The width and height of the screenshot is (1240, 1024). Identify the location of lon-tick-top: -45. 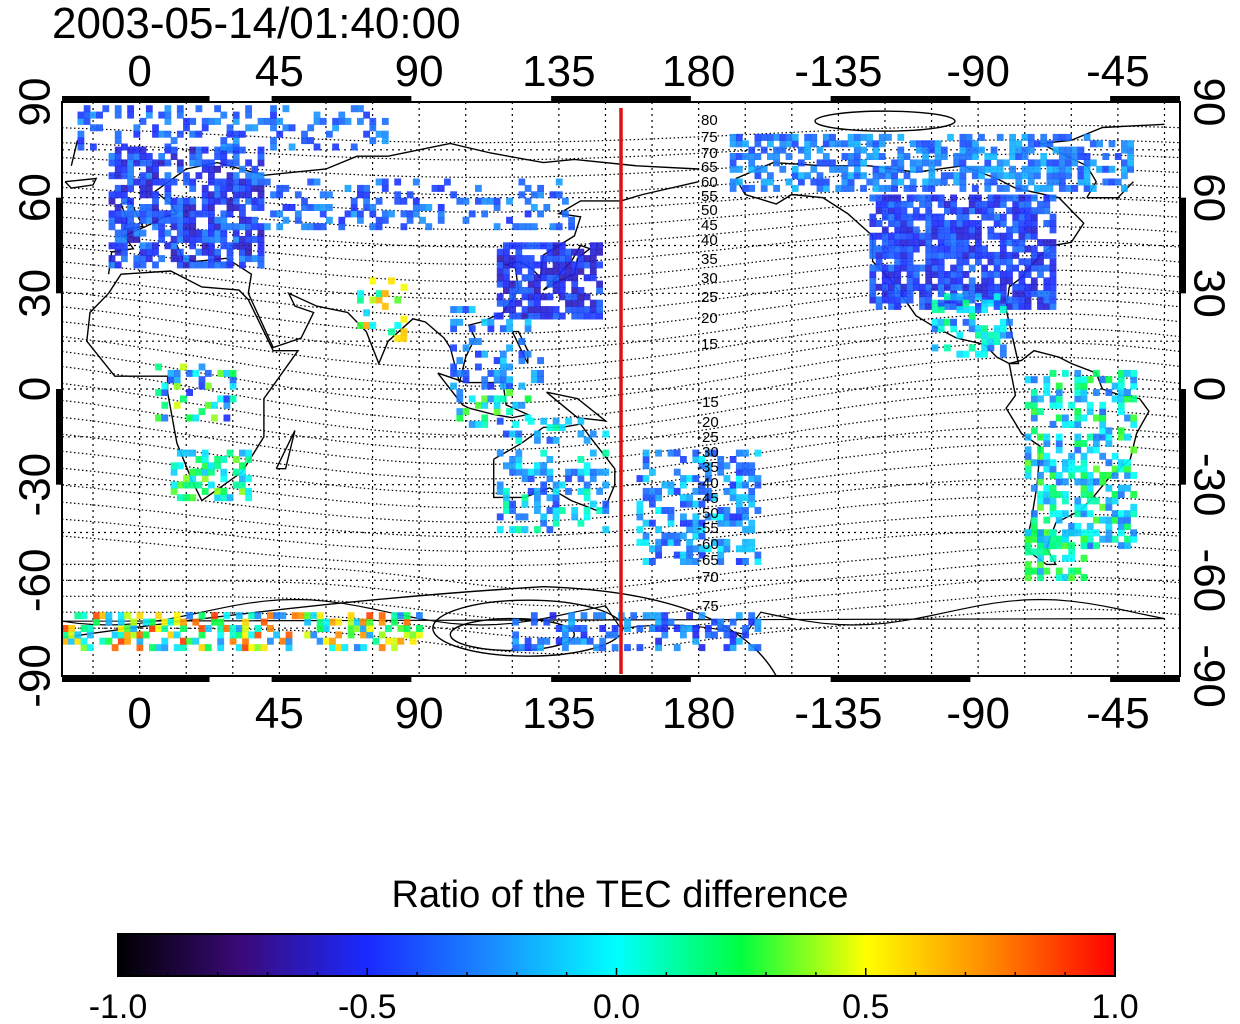
(1118, 71).